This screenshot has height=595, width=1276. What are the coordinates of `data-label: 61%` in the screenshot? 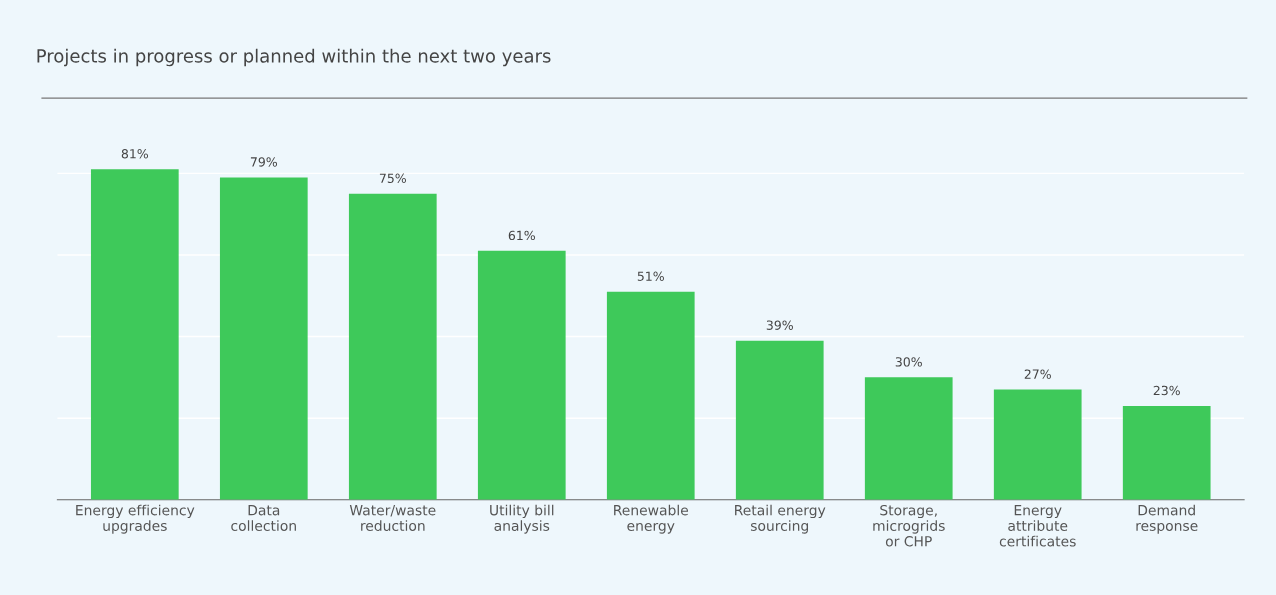 It's located at (521, 235).